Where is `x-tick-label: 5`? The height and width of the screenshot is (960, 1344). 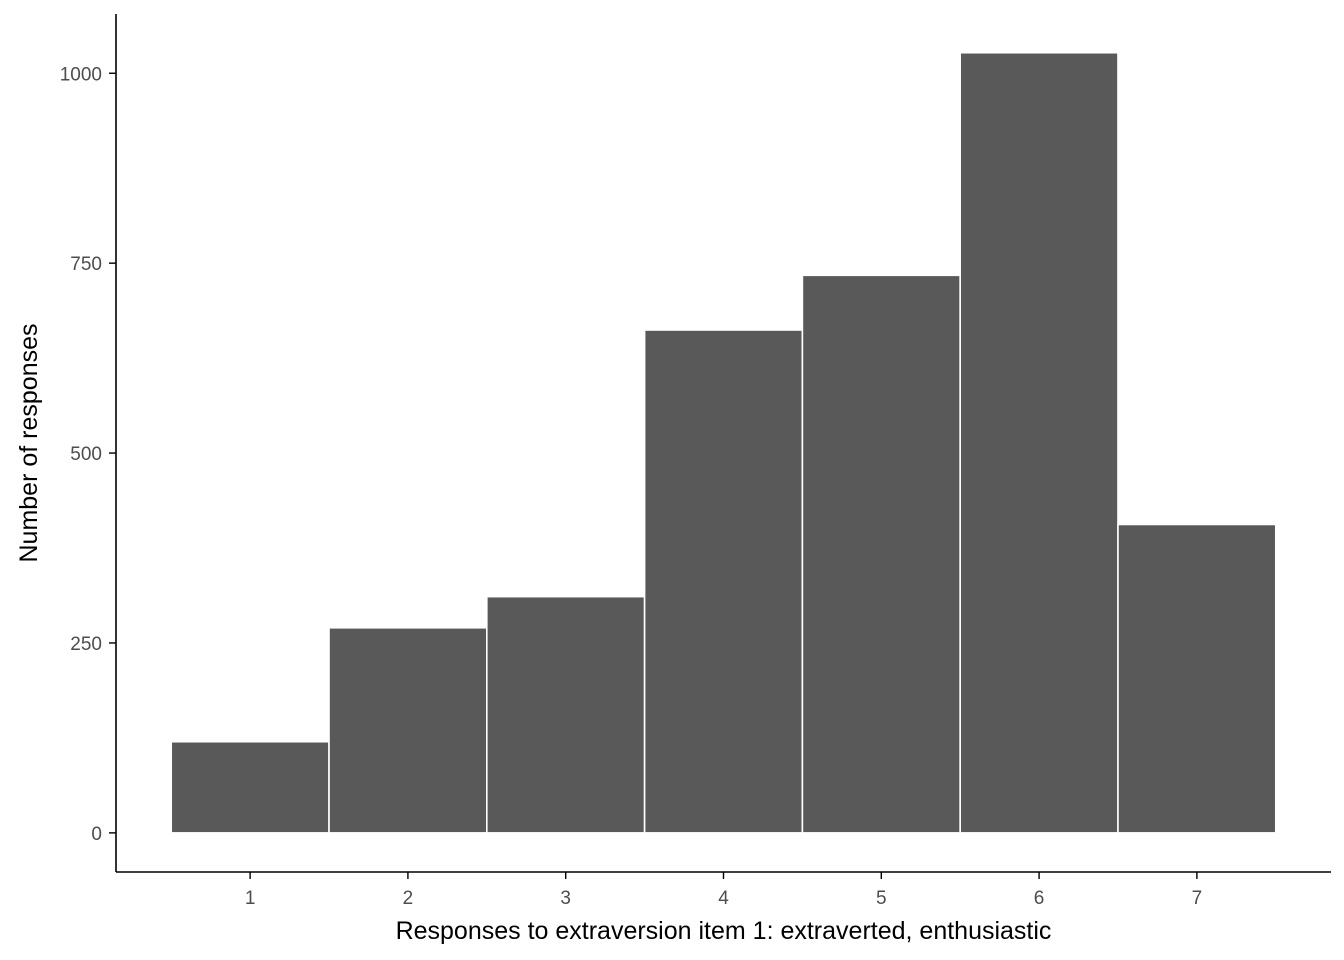 x-tick-label: 5 is located at coordinates (881, 898).